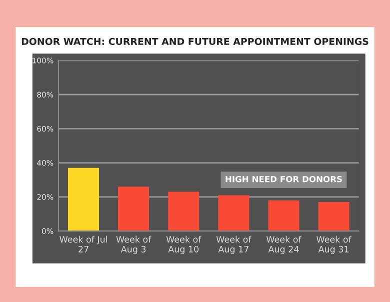 This screenshot has height=302, width=390. Describe the element at coordinates (284, 245) in the screenshot. I see `x-tick-label: Week of Aug 24` at that location.